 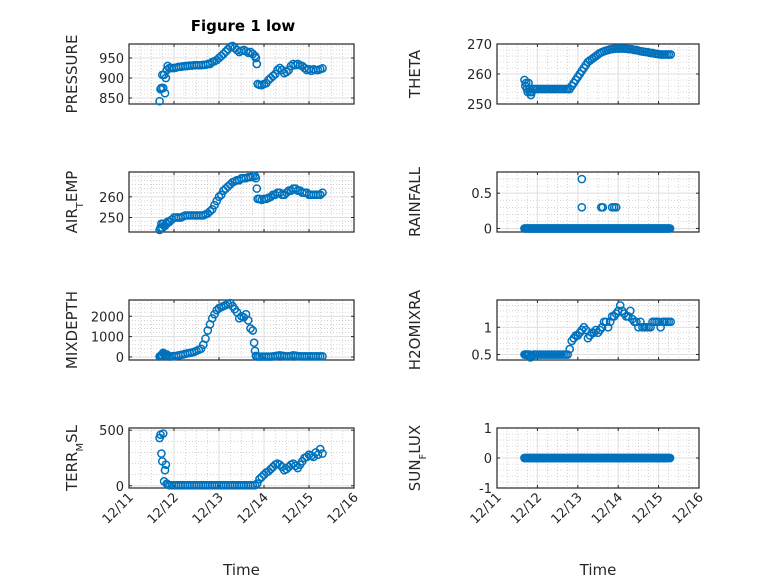 I want to click on subplot-3: 250 260 AIRTEMP, so click(x=209, y=203).